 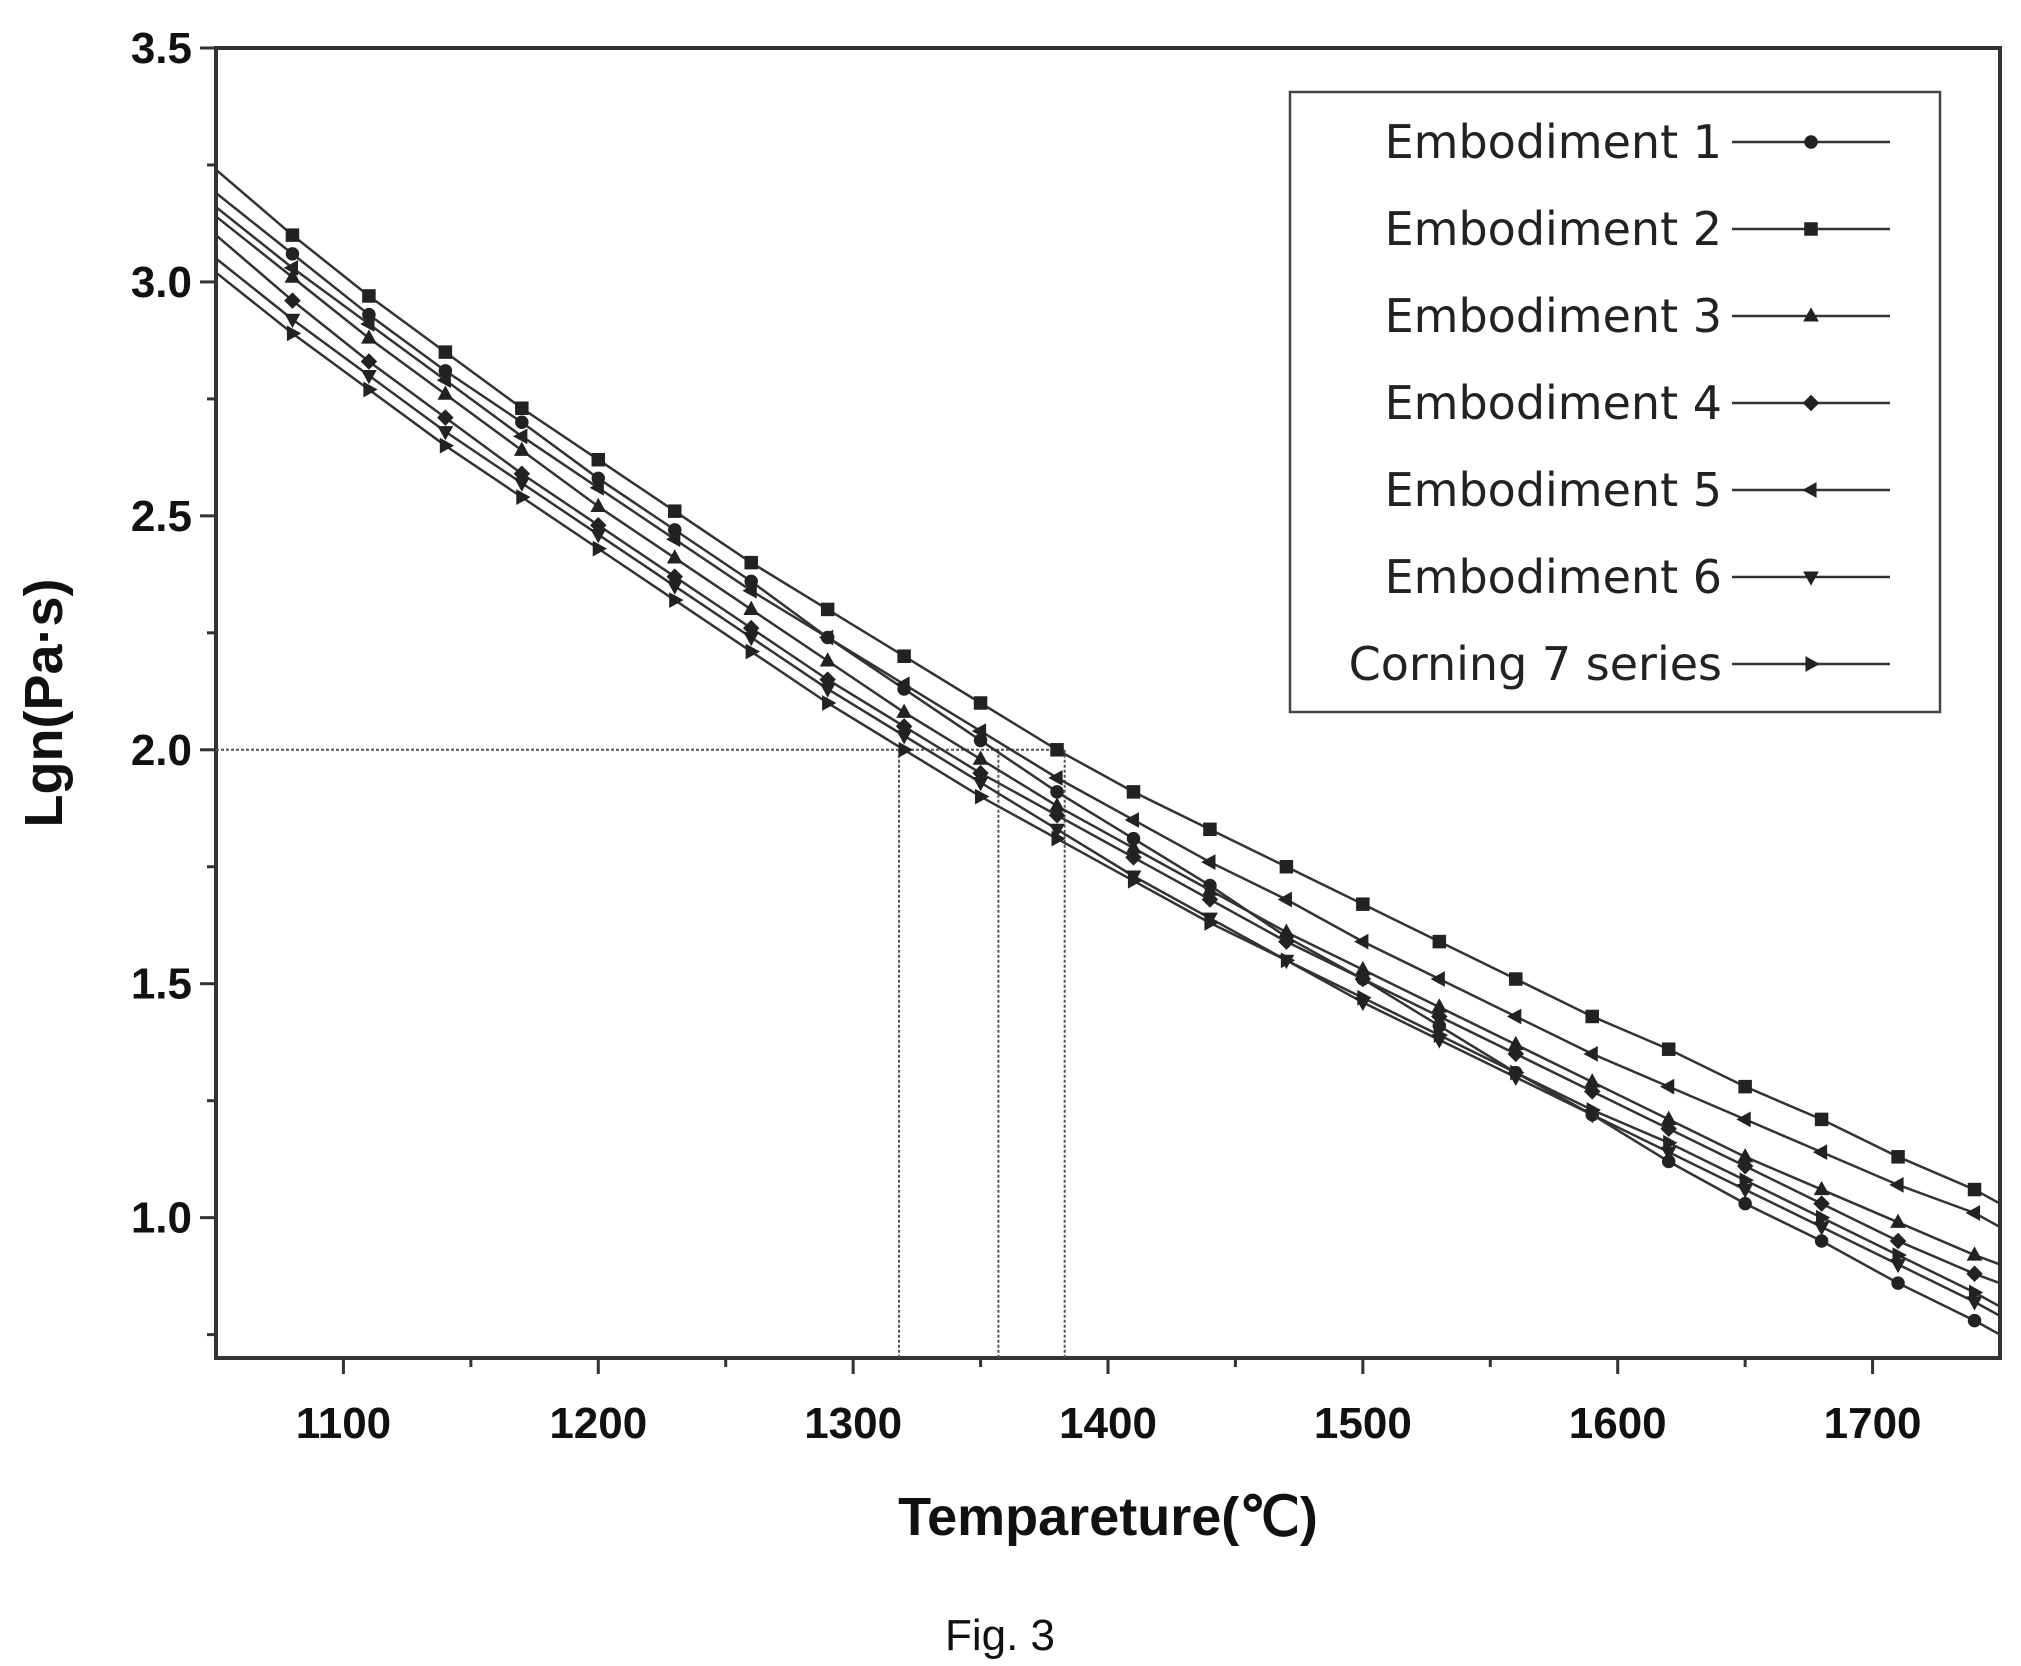 I want to click on legend-label: Embodiment 6, so click(x=1553, y=577).